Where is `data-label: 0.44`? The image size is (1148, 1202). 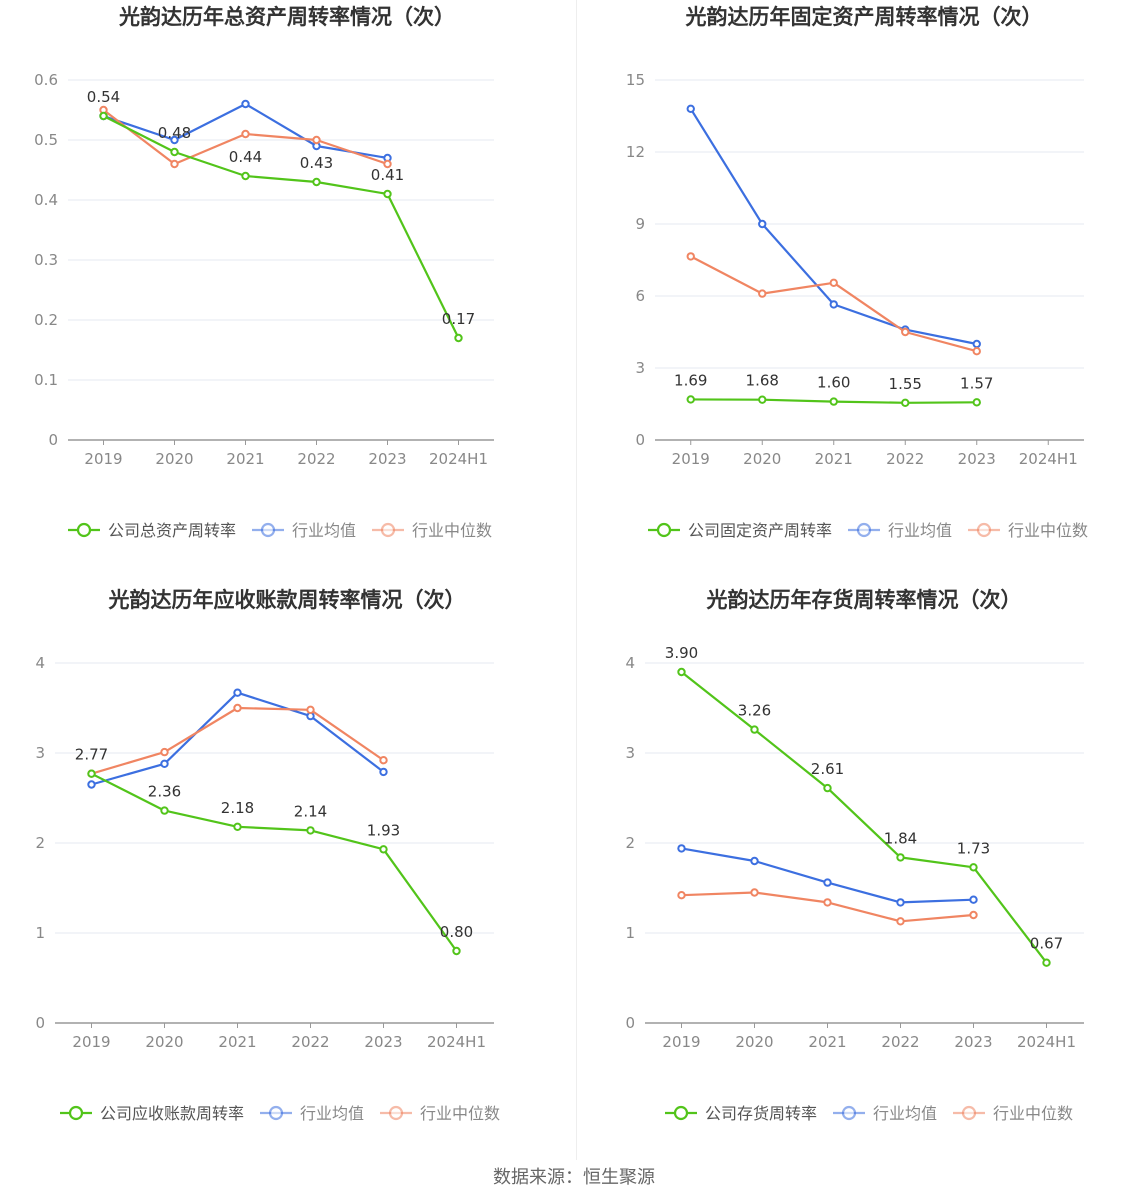
data-label: 0.44 is located at coordinates (245, 157).